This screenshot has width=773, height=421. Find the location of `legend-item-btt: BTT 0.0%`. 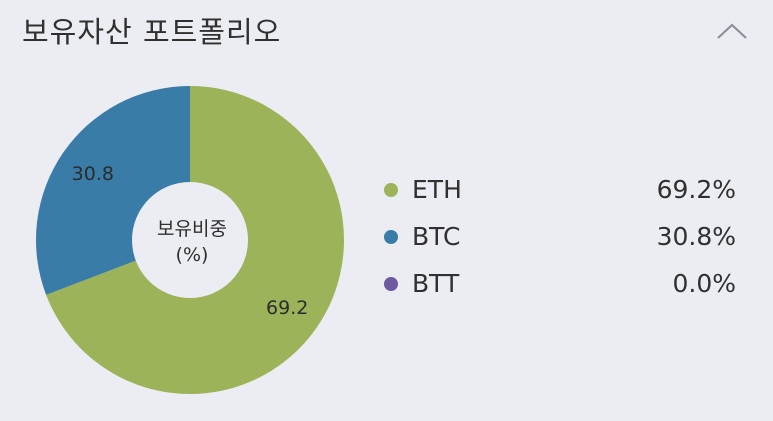

legend-item-btt: BTT 0.0% is located at coordinates (565, 283).